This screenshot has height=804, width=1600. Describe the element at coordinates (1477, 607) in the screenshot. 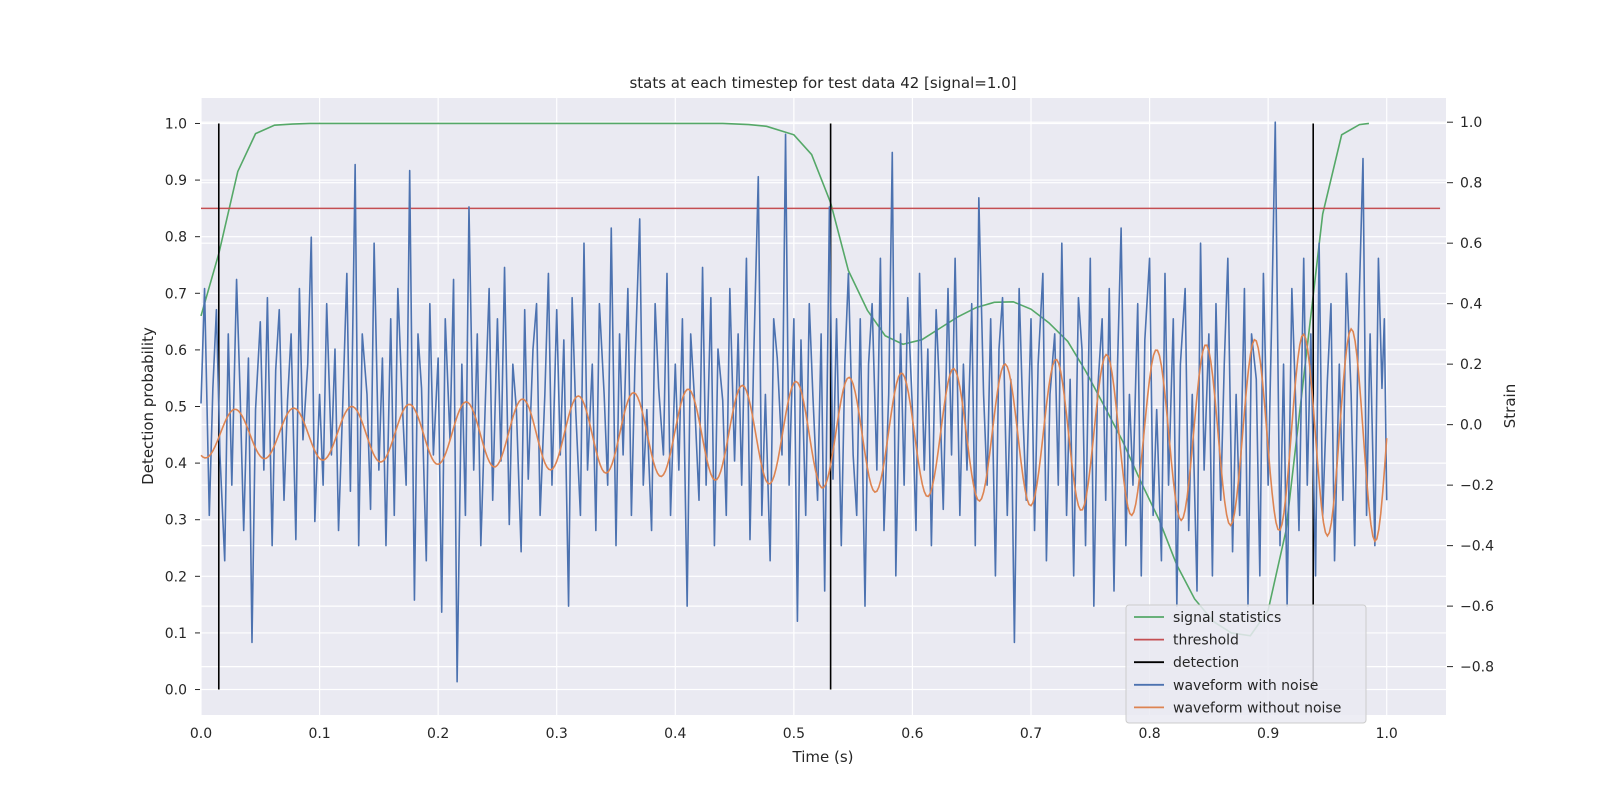

I see `y-tick-label-right: −0.6` at that location.